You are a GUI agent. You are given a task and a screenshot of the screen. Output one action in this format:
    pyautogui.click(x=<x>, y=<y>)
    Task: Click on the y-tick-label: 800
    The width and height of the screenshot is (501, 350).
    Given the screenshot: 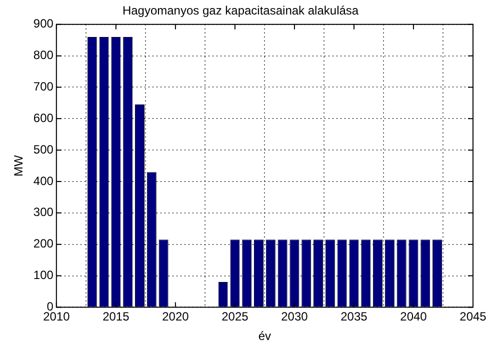 What is the action you would take?
    pyautogui.click(x=43, y=55)
    